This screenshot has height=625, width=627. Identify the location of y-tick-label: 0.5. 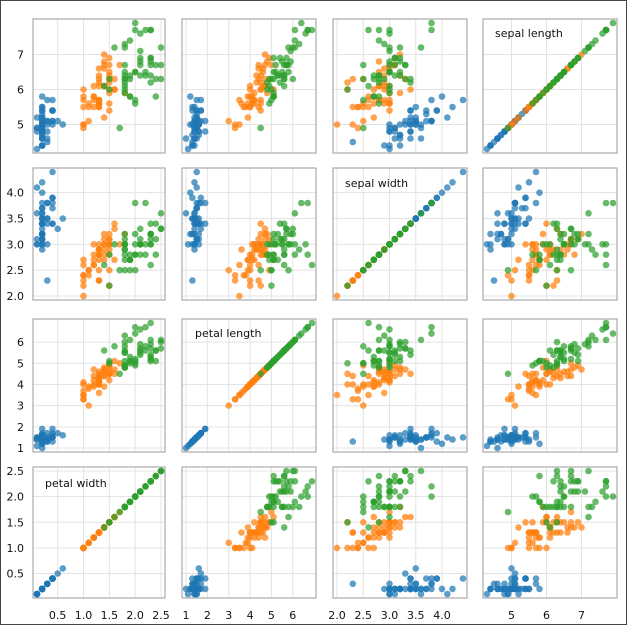
(16, 574).